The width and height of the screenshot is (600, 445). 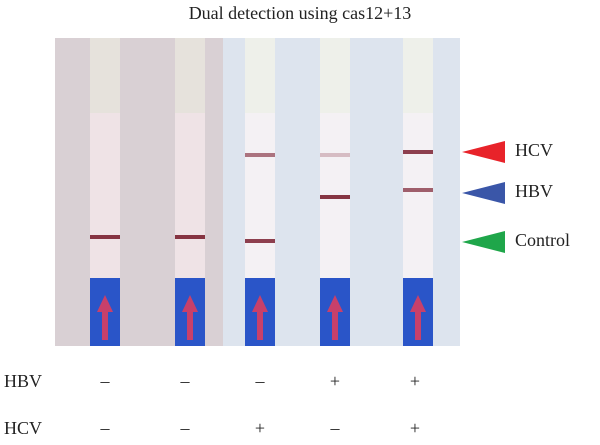 I want to click on row-label: HBV, so click(x=23, y=381).